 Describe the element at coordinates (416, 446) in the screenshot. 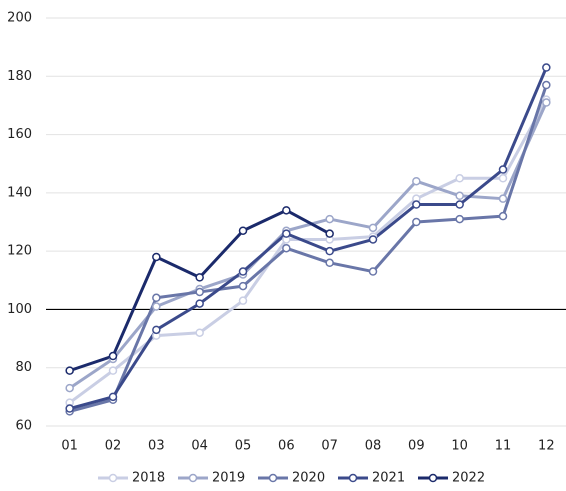

I see `x-tick-label: 09` at that location.